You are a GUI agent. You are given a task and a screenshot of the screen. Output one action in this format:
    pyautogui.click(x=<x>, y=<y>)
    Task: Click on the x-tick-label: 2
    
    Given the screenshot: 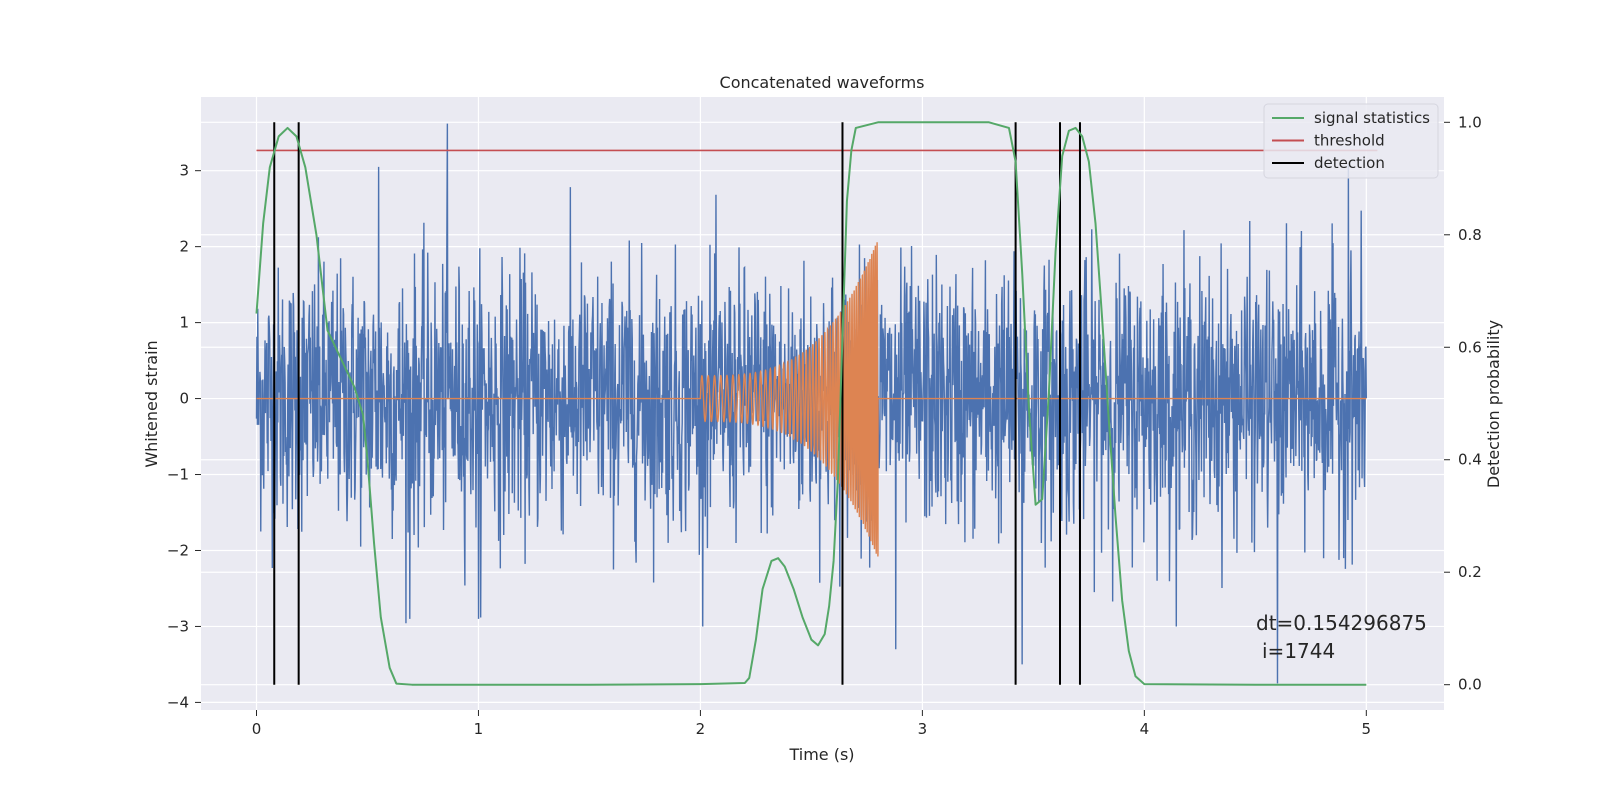 What is the action you would take?
    pyautogui.click(x=701, y=729)
    